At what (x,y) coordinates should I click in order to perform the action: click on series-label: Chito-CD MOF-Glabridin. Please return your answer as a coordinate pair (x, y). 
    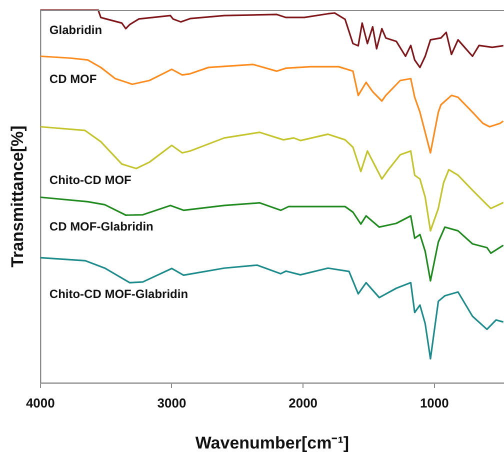
    Looking at the image, I should click on (118, 293).